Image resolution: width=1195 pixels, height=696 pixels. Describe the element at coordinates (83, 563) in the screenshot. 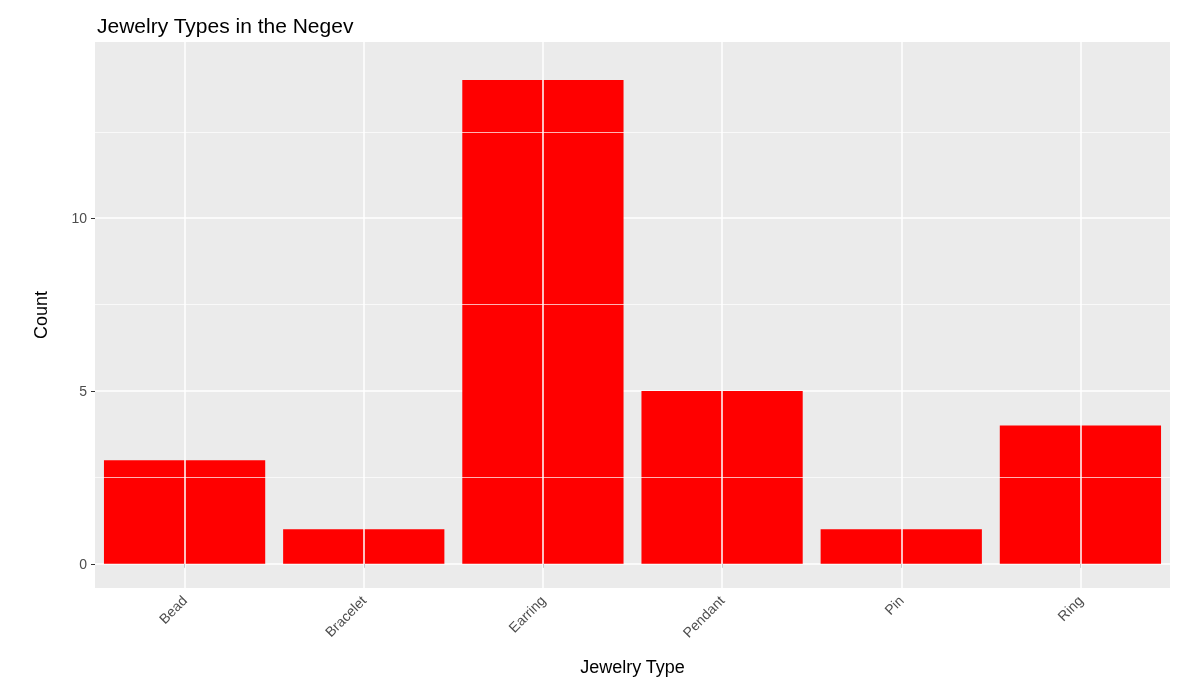

I see `y-tick-label: 0` at that location.